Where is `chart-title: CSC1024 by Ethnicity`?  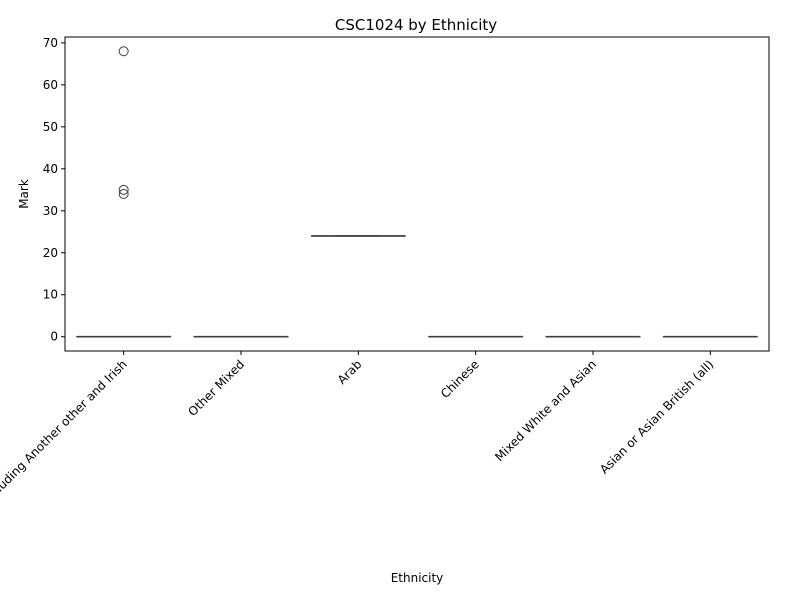 chart-title: CSC1024 by Ethnicity is located at coordinates (416, 25).